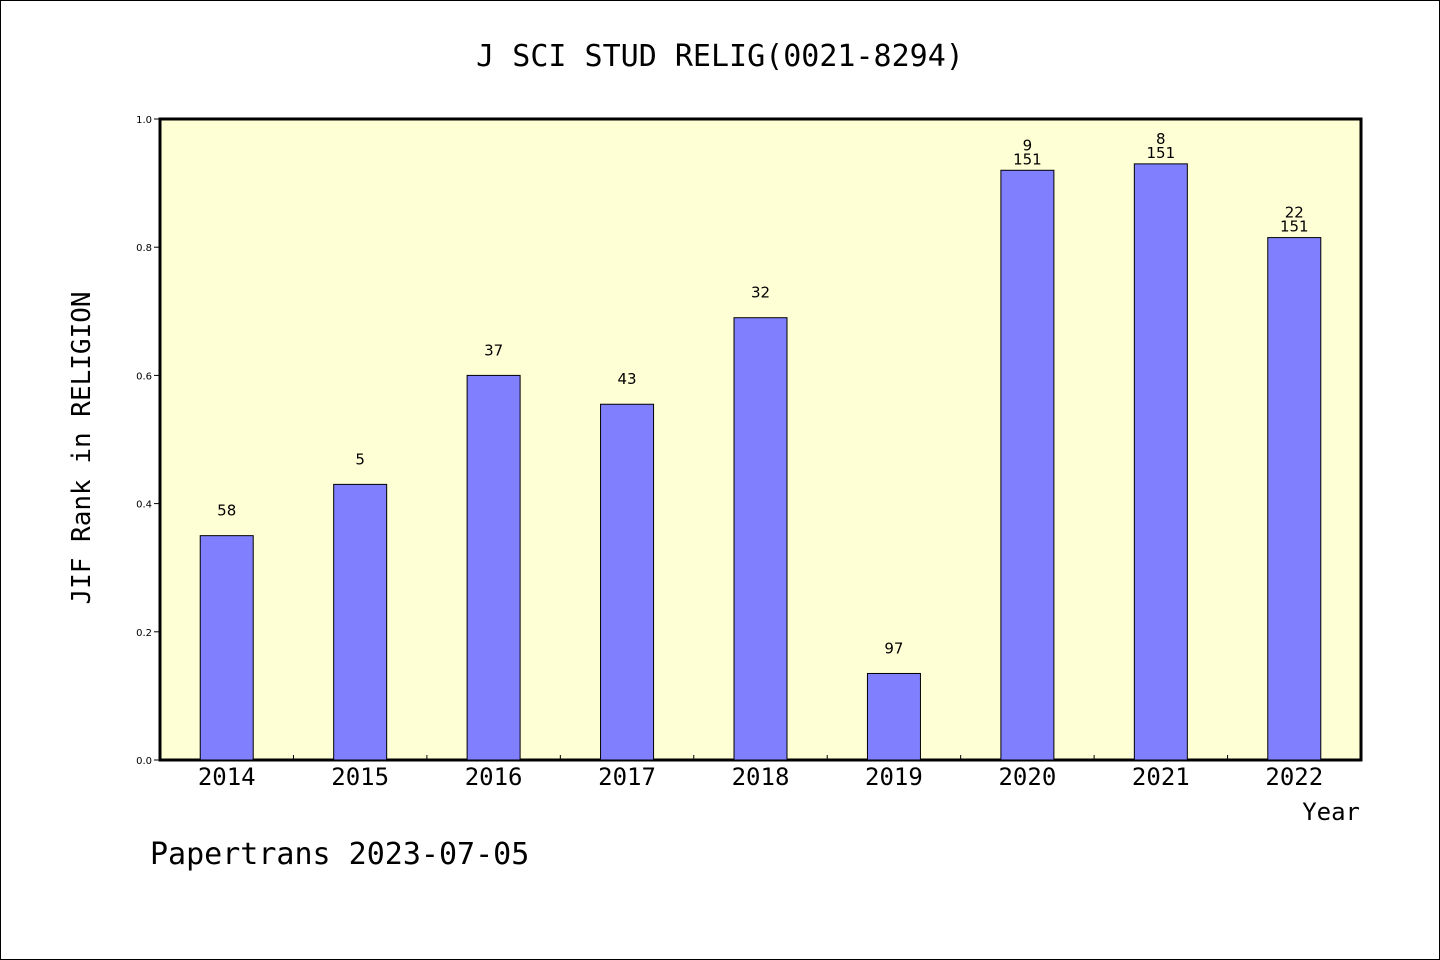 The image size is (1440, 960). What do you see at coordinates (761, 777) in the screenshot?
I see `x-tick-label: 2018` at bounding box center [761, 777].